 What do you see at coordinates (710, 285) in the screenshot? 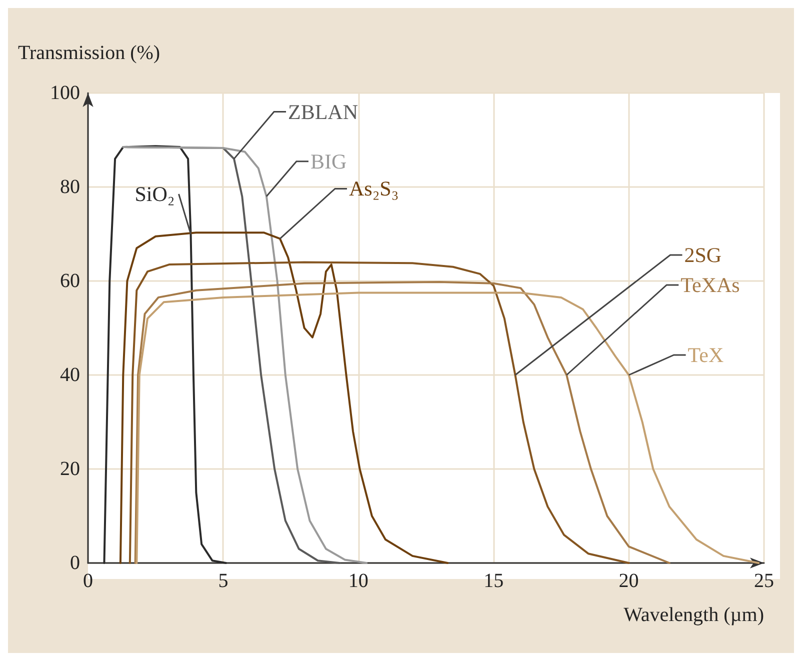
I see `text: TeXAs` at bounding box center [710, 285].